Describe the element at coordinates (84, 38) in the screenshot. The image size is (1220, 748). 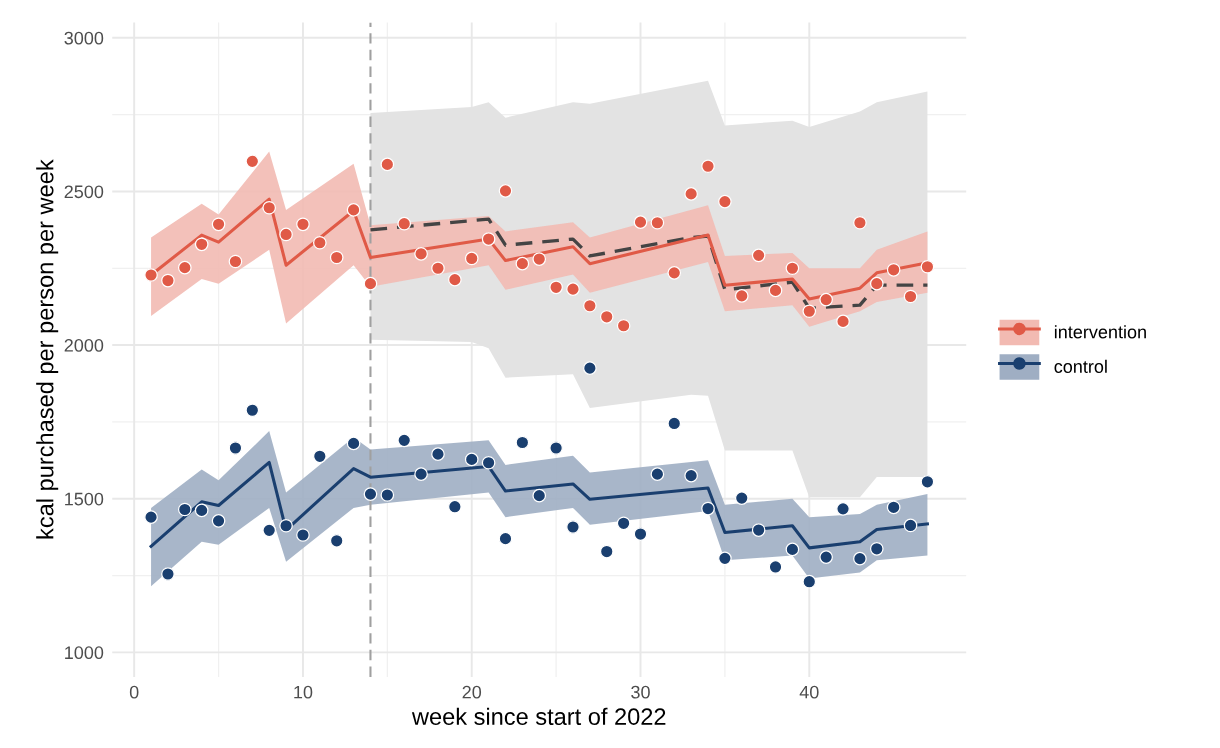
I see `y-tick-label: 3000` at that location.